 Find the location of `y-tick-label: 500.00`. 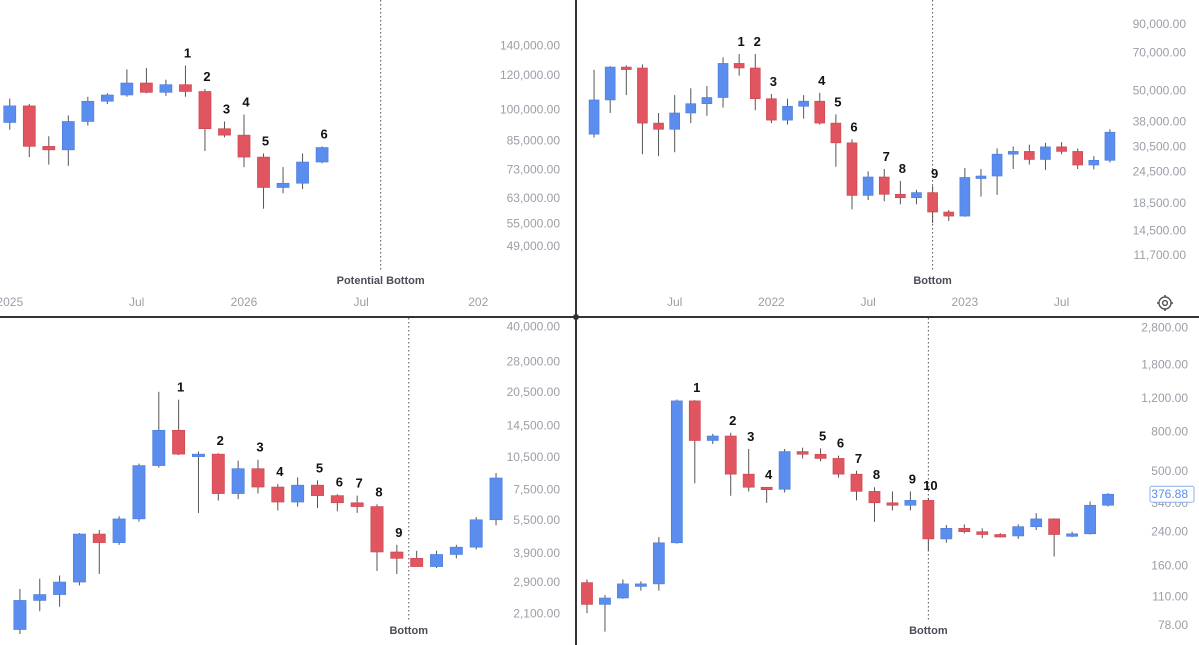

y-tick-label: 500.00 is located at coordinates (1169, 471).